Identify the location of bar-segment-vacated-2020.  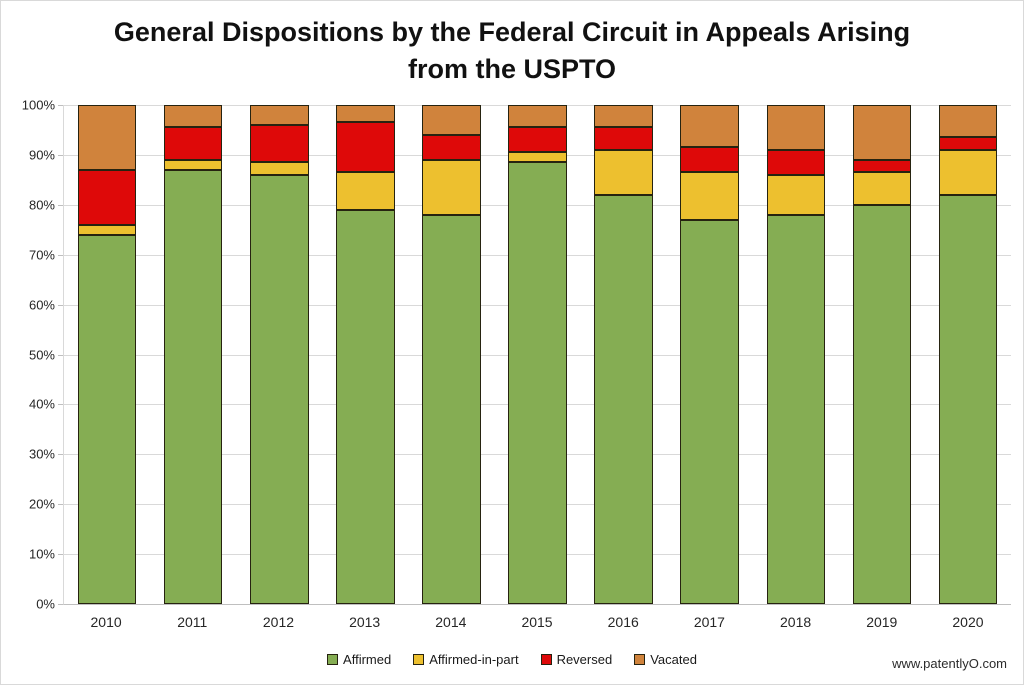
(968, 121).